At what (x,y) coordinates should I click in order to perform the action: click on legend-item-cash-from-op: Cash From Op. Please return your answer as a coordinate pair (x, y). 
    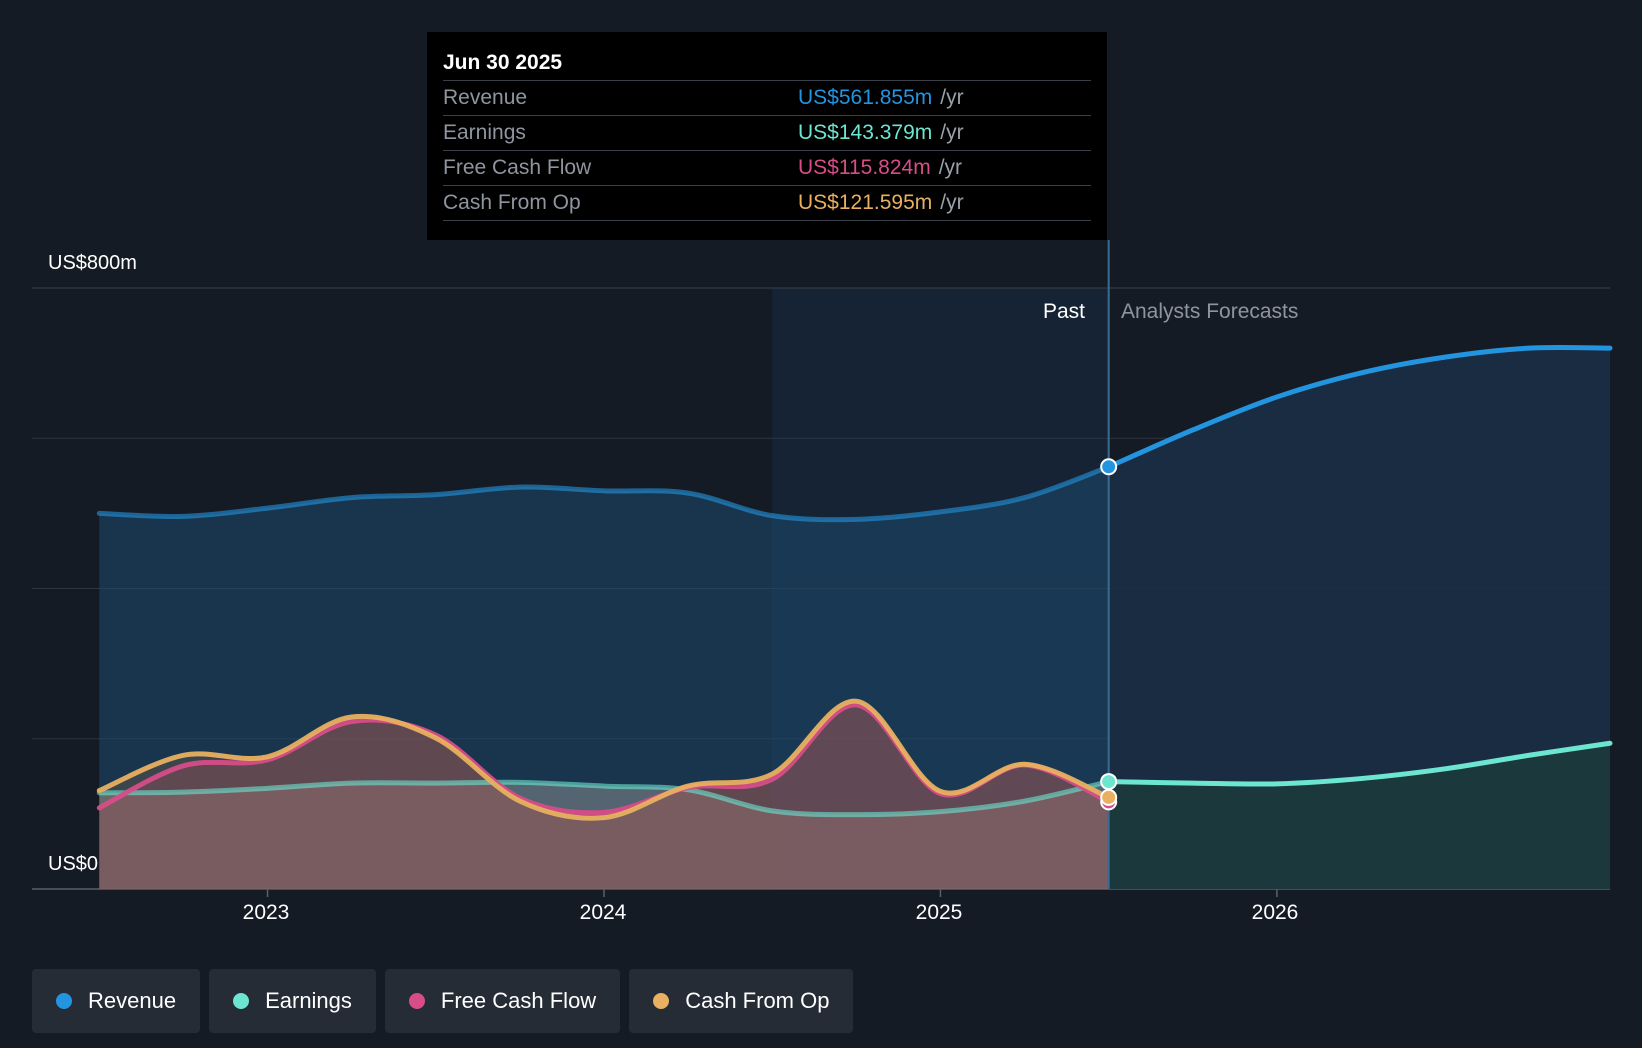
    Looking at the image, I should click on (741, 1001).